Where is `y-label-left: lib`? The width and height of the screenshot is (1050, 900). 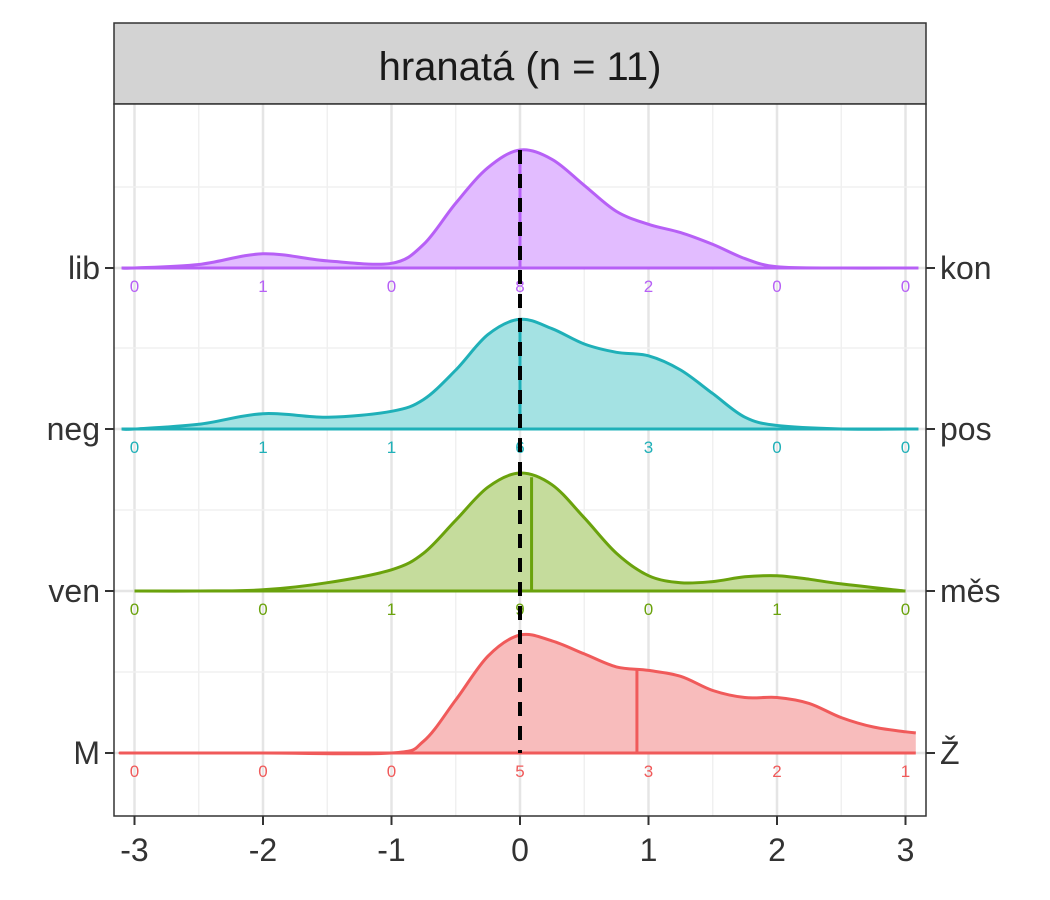
y-label-left: lib is located at coordinates (84, 268).